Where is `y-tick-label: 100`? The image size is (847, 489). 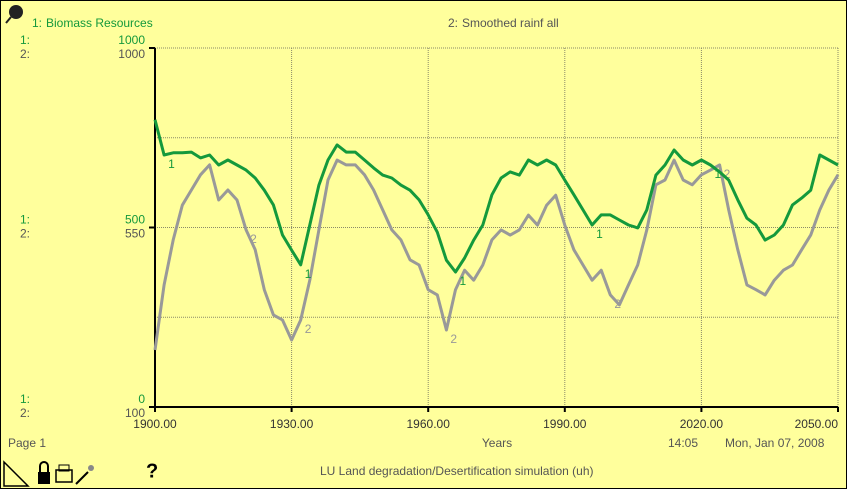 y-tick-label: 100 is located at coordinates (135, 413).